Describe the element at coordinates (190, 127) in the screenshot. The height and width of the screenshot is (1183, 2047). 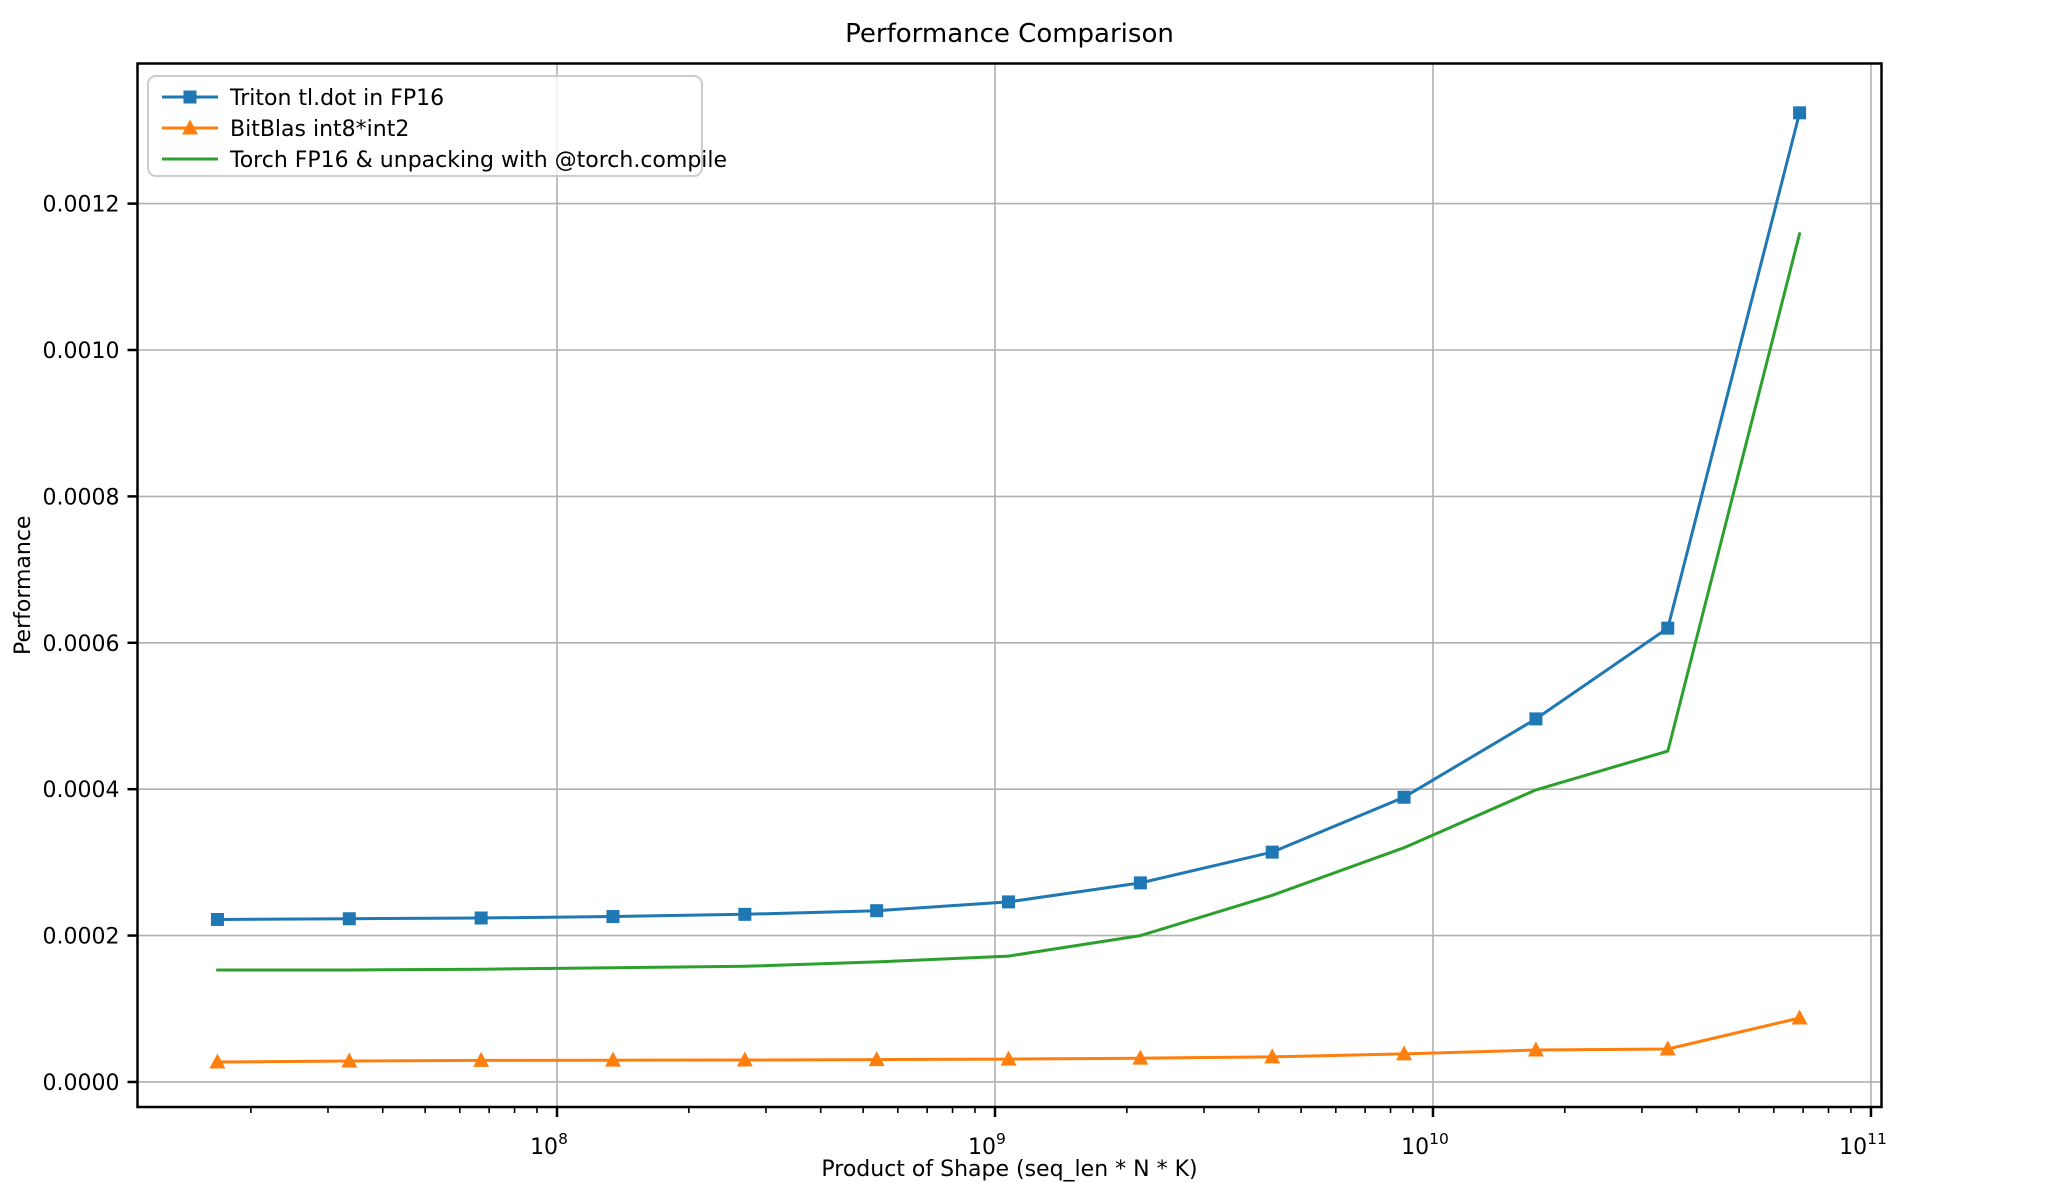
I see `legend-triangle-marker-icon` at that location.